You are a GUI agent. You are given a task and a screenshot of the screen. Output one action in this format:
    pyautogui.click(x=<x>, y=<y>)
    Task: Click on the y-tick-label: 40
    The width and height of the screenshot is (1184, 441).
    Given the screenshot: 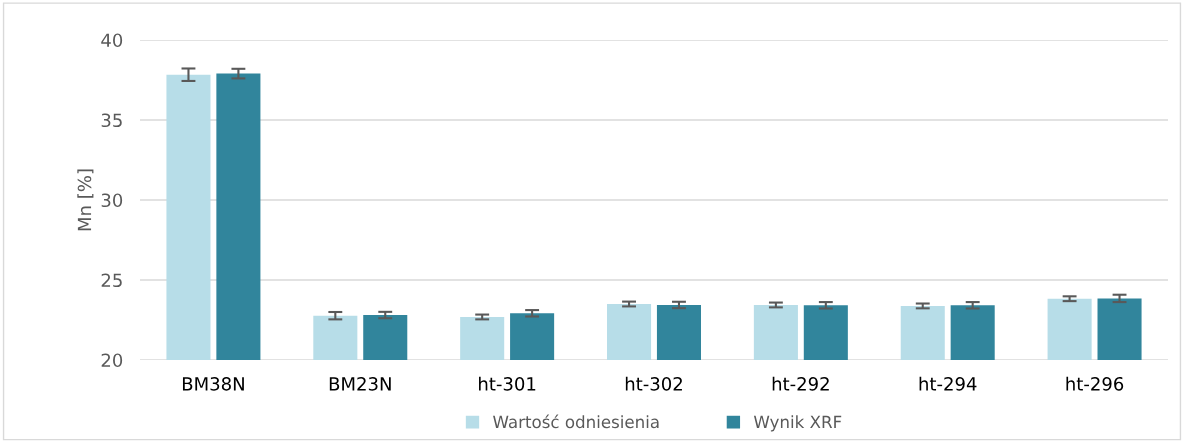 What is the action you would take?
    pyautogui.click(x=112, y=40)
    